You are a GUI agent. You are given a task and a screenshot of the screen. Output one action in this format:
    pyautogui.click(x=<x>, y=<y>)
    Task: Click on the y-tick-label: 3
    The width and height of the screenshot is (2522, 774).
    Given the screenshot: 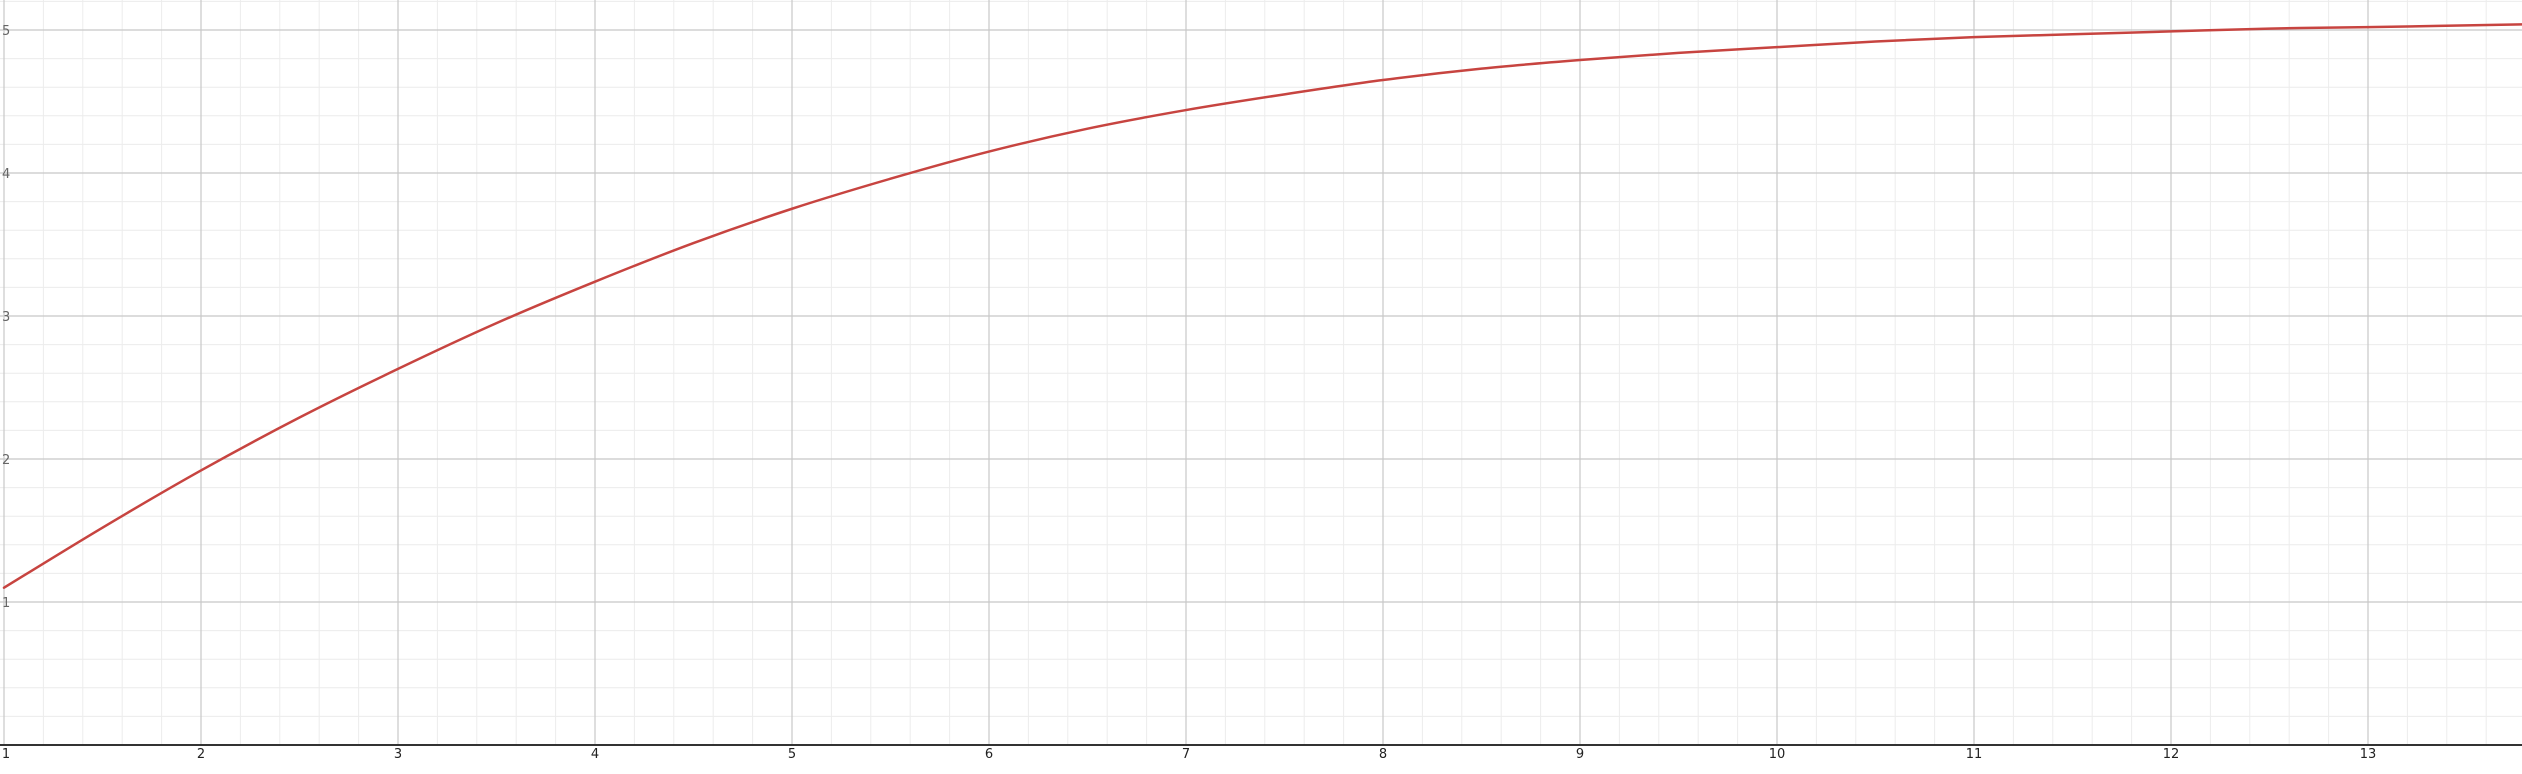 What is the action you would take?
    pyautogui.click(x=6, y=317)
    